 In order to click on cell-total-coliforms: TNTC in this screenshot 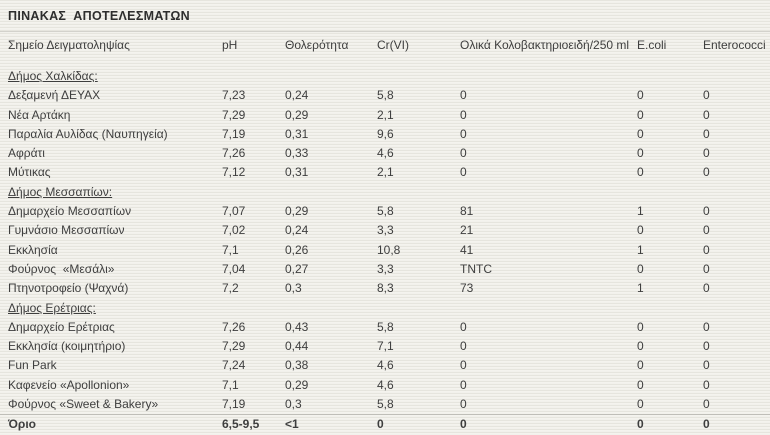, I will do `click(476, 268)`.